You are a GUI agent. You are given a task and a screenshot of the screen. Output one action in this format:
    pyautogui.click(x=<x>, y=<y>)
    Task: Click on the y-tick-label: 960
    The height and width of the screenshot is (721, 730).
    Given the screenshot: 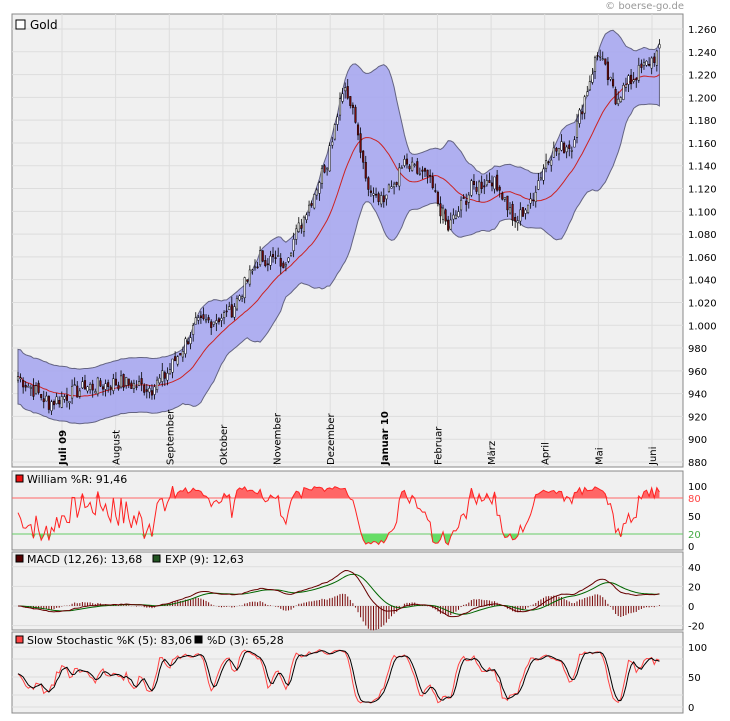 What is the action you would take?
    pyautogui.click(x=697, y=372)
    